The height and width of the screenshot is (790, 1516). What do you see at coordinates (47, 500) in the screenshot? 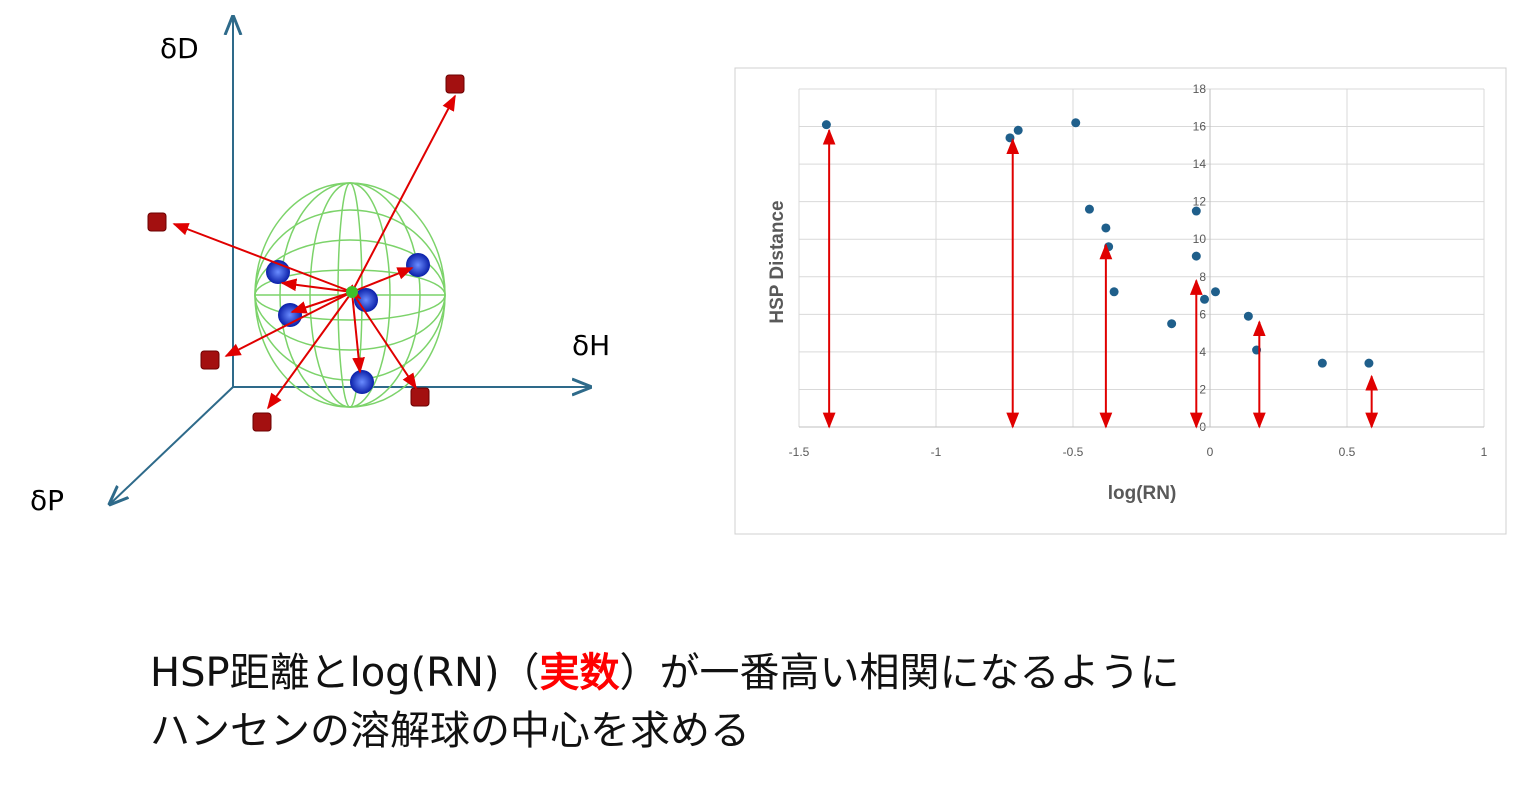
I see `axis-label: δP` at bounding box center [47, 500].